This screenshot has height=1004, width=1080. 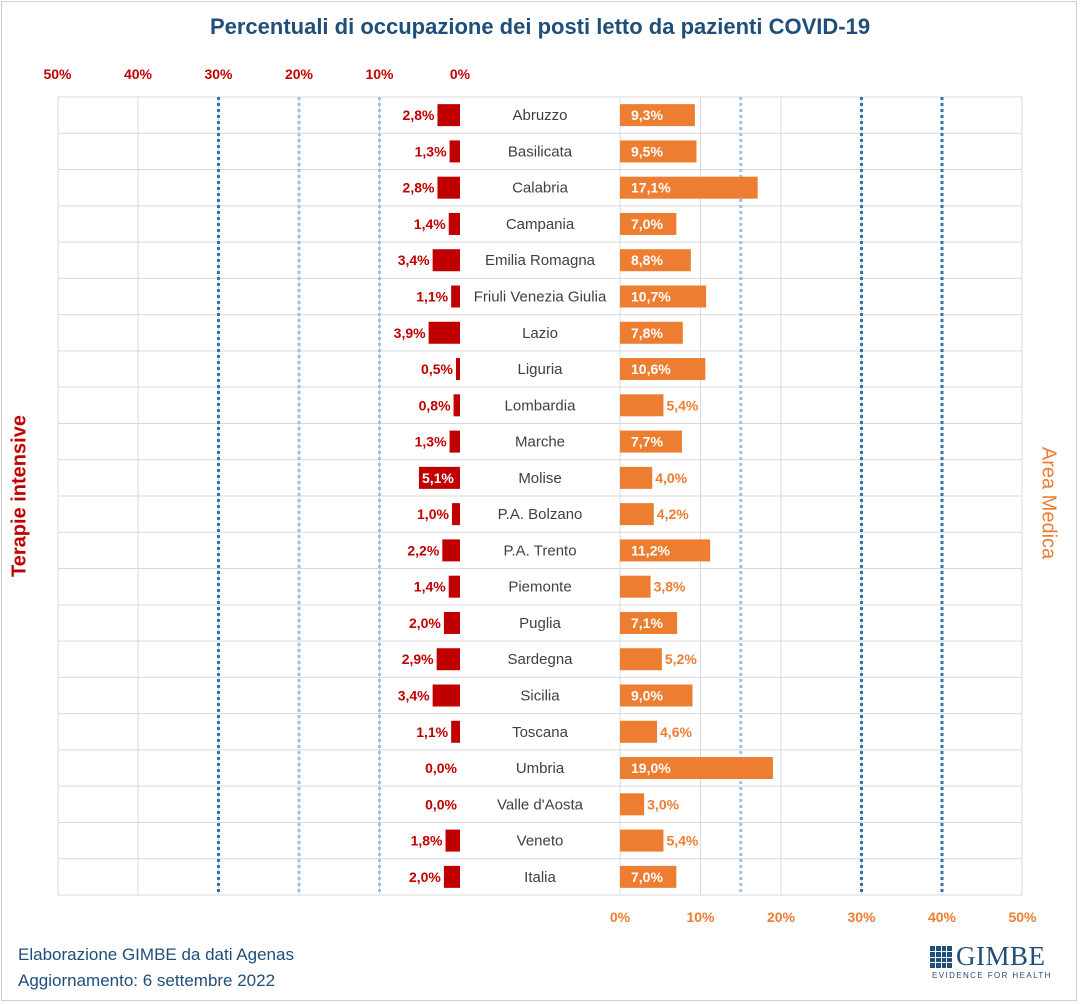 What do you see at coordinates (540, 768) in the screenshot?
I see `category-label: Umbria` at bounding box center [540, 768].